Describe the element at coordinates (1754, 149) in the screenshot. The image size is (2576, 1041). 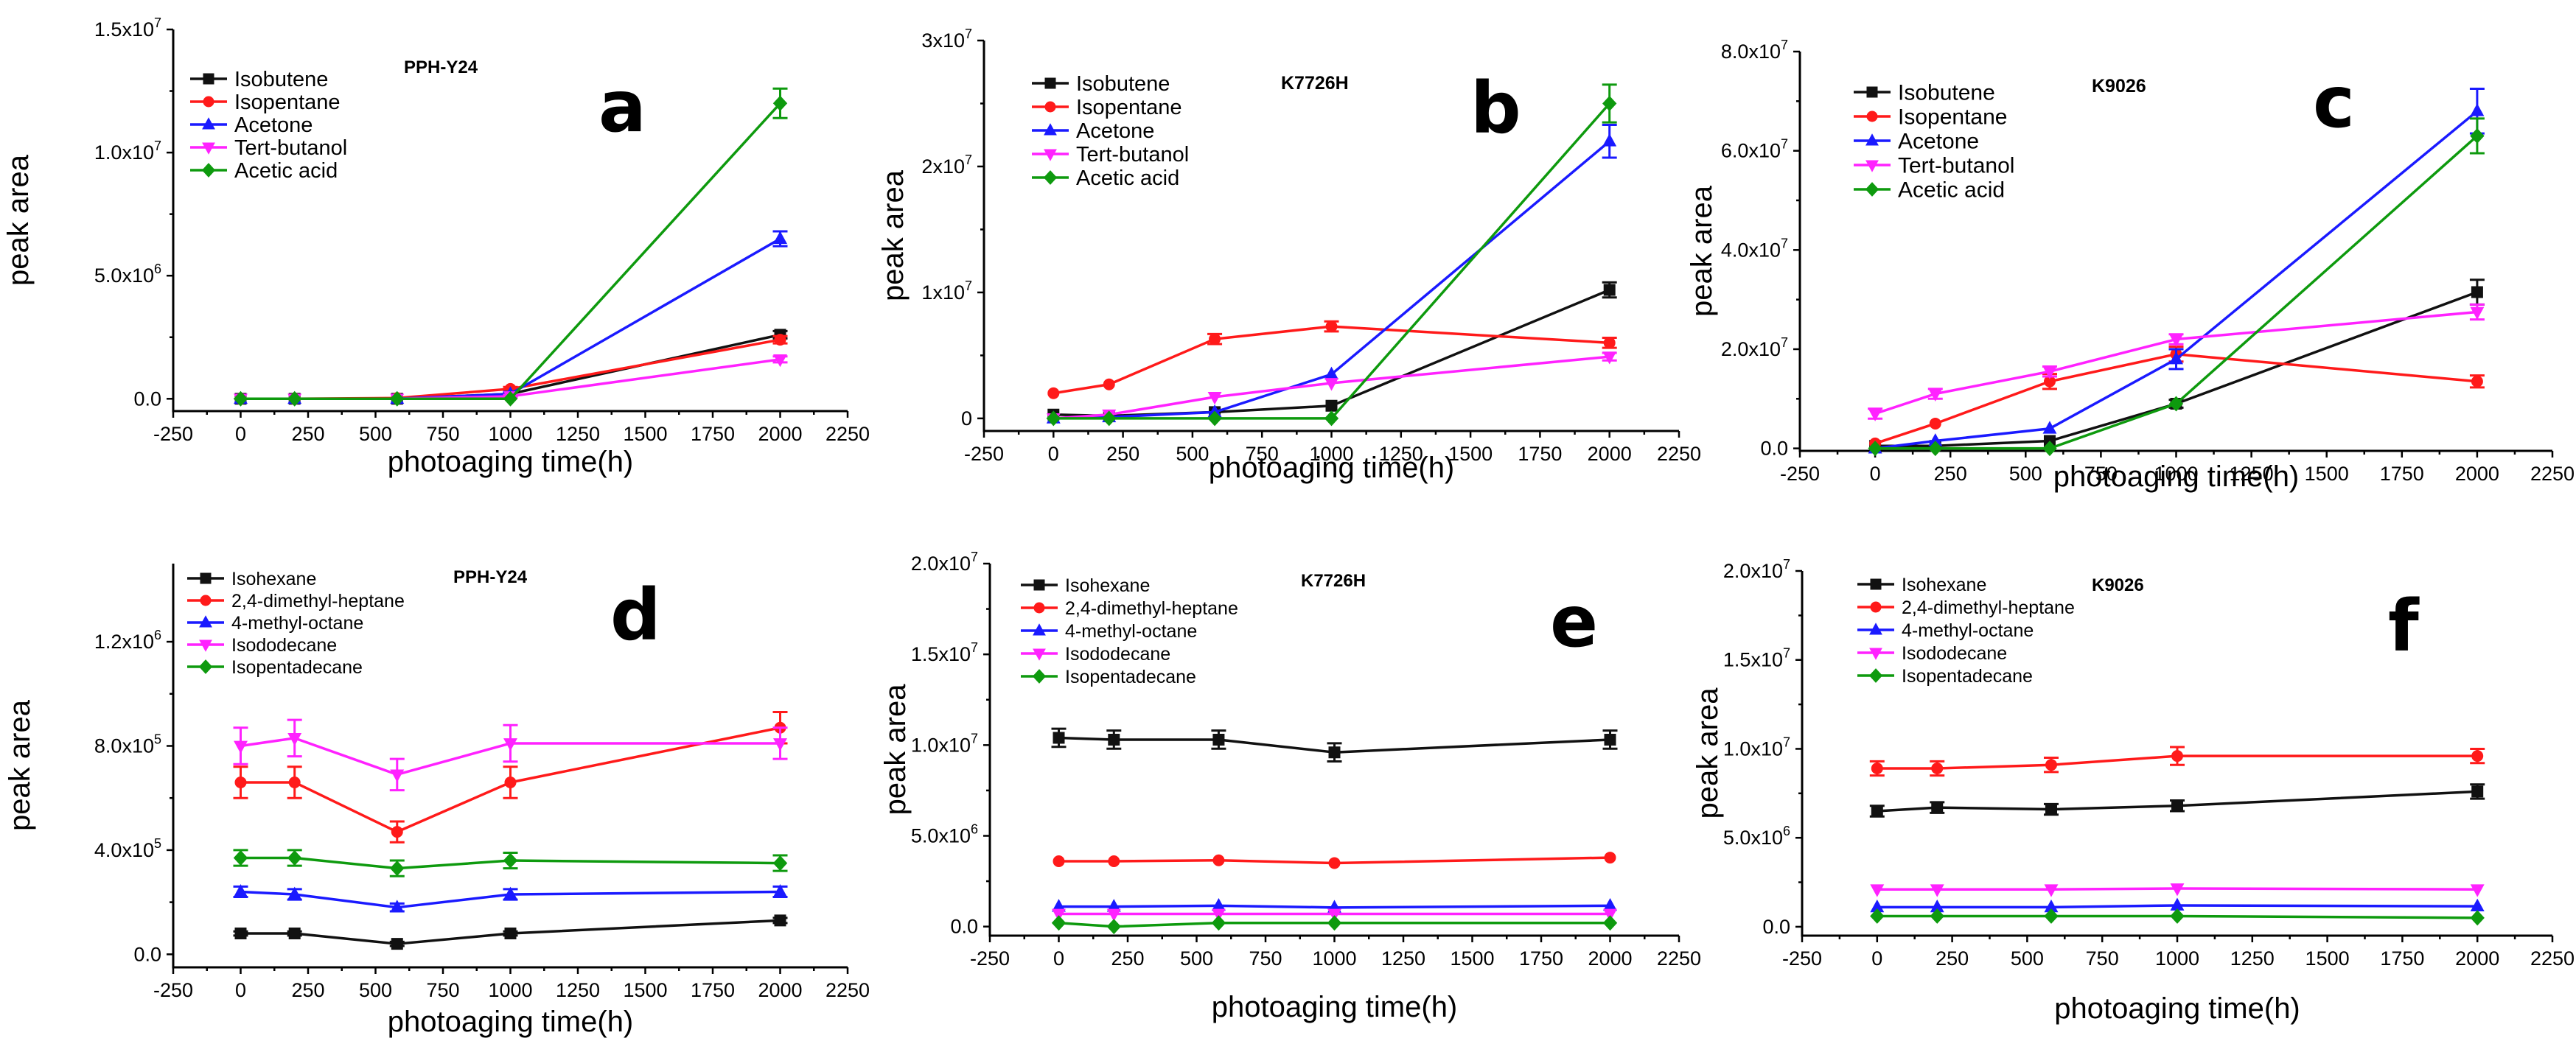
I see `y-tick-label: 6.0x10⁷` at that location.